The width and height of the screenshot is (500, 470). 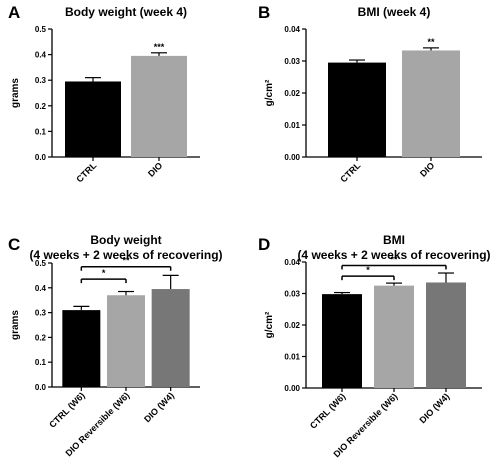 I want to click on panel-letter: B, so click(x=264, y=12).